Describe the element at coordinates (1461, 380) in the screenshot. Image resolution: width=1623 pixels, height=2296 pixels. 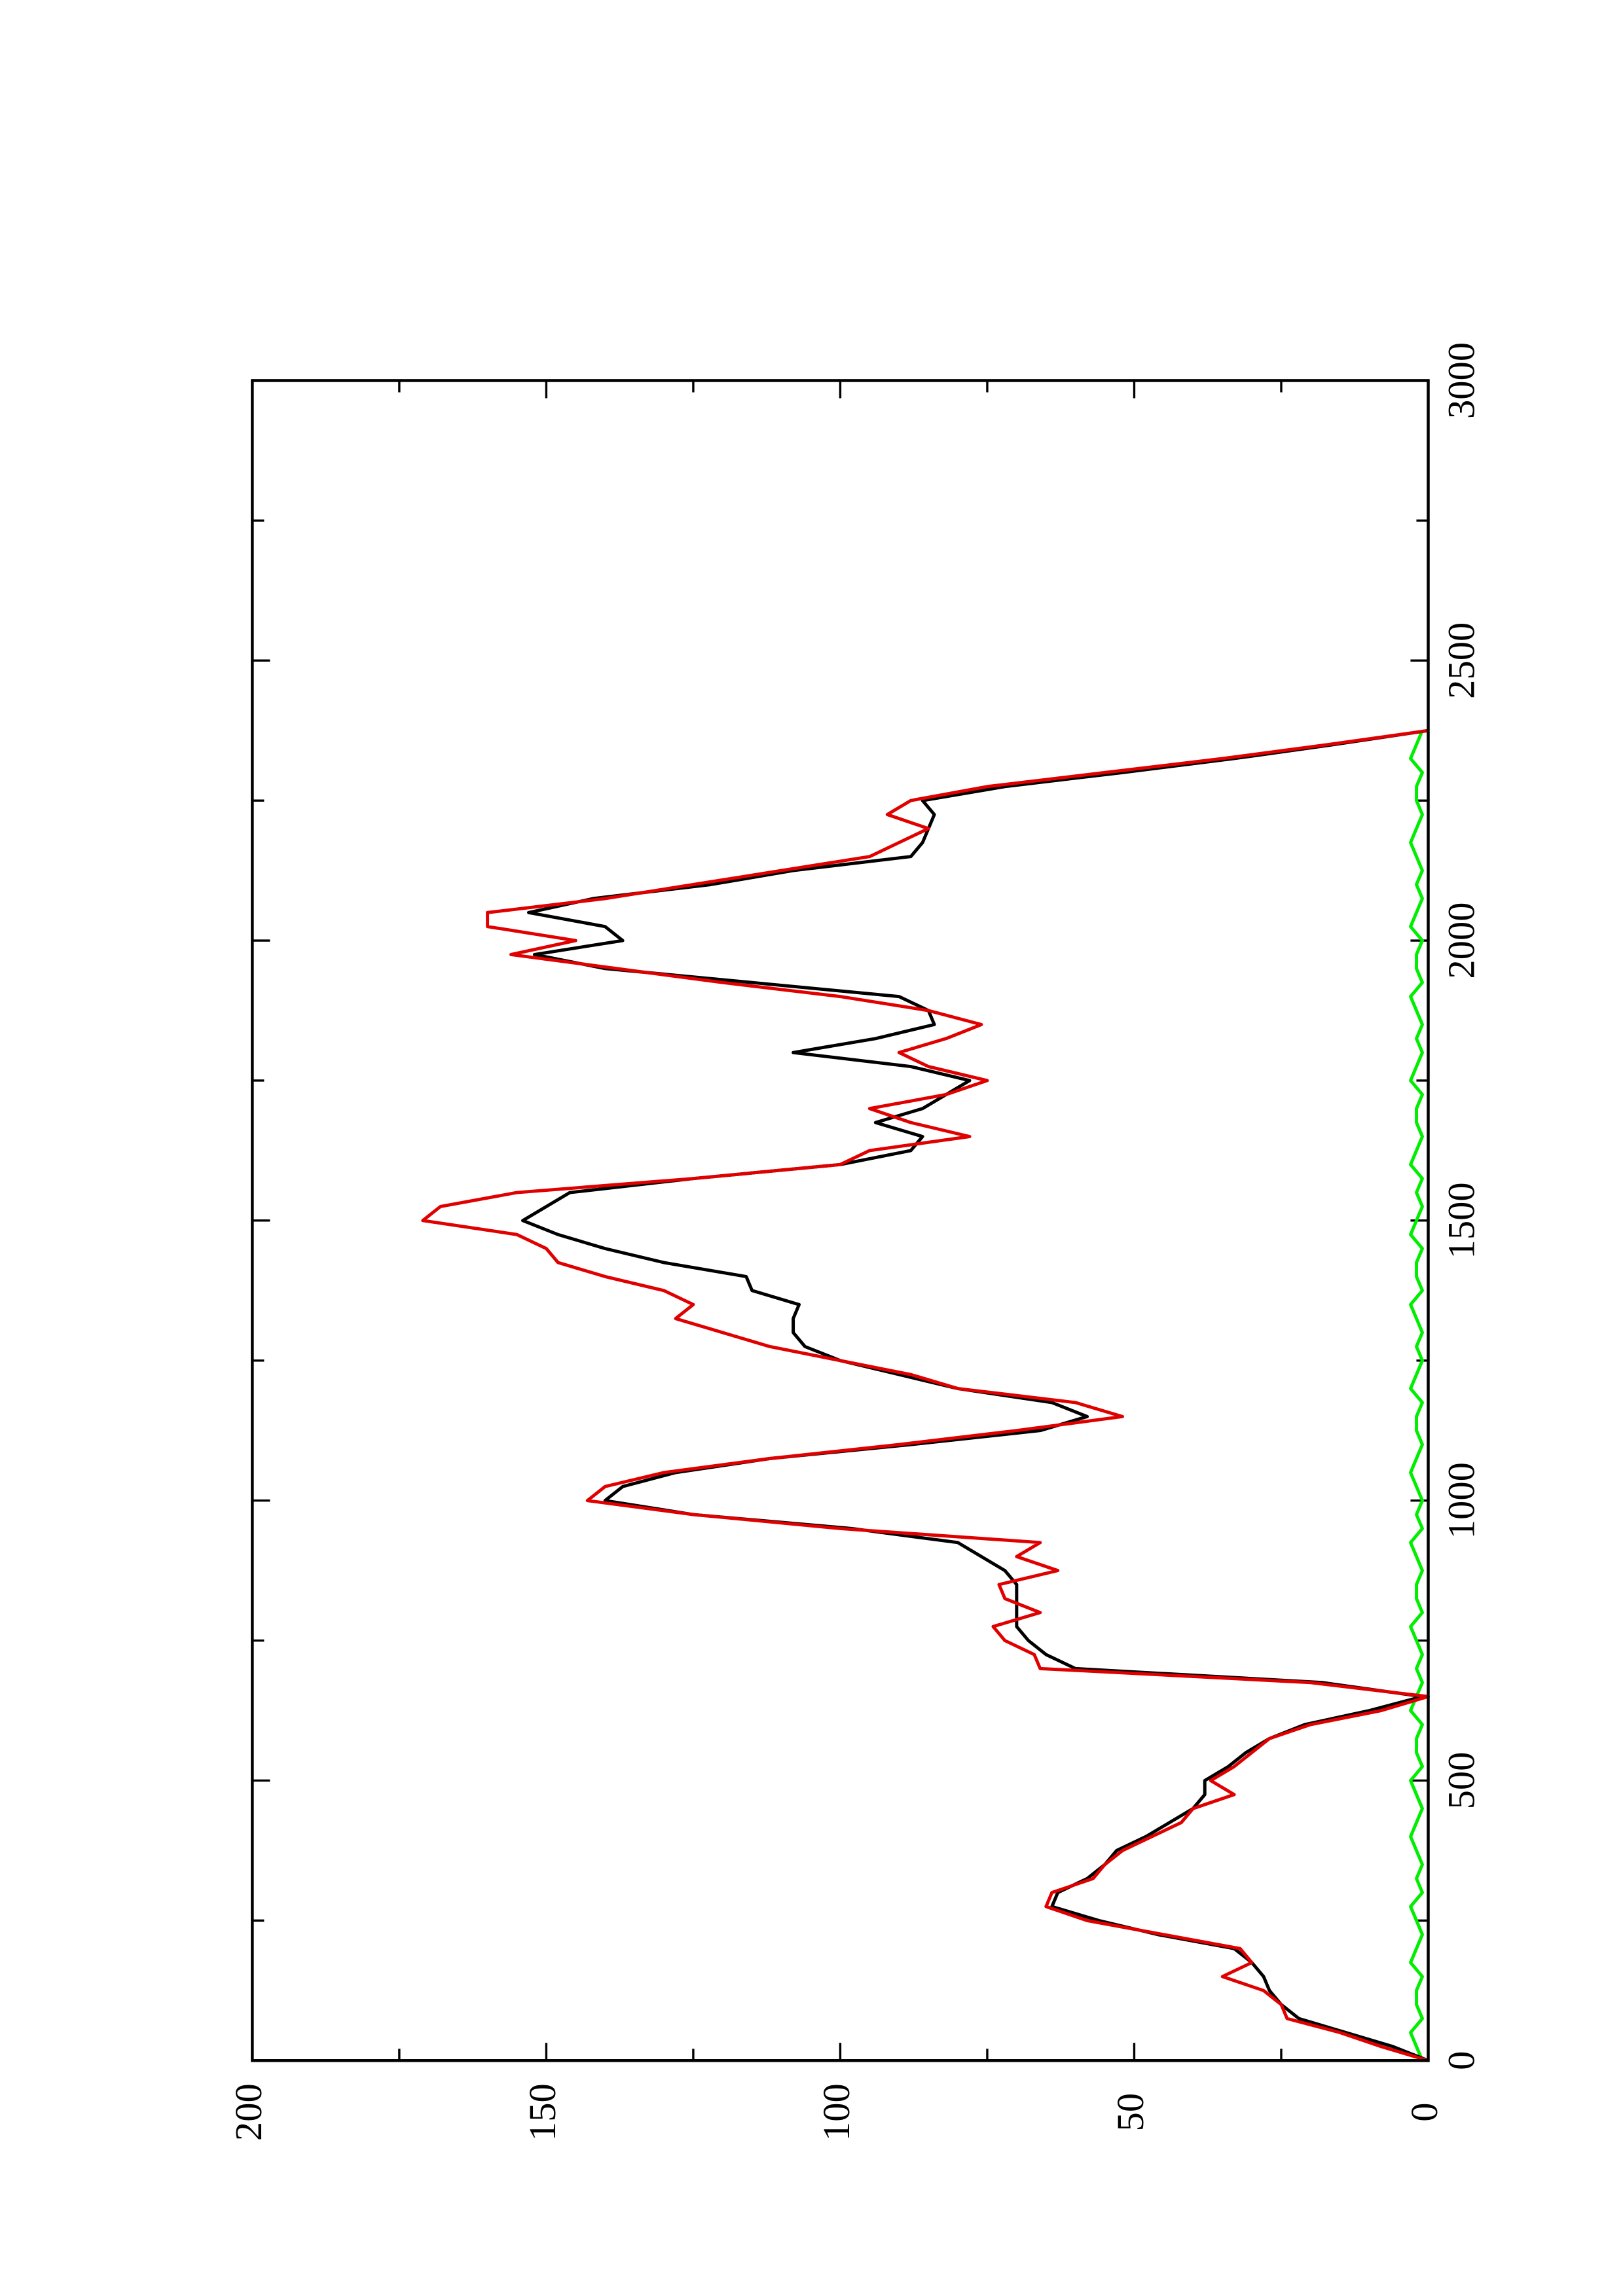
I see `x-tick-label: 3000` at that location.